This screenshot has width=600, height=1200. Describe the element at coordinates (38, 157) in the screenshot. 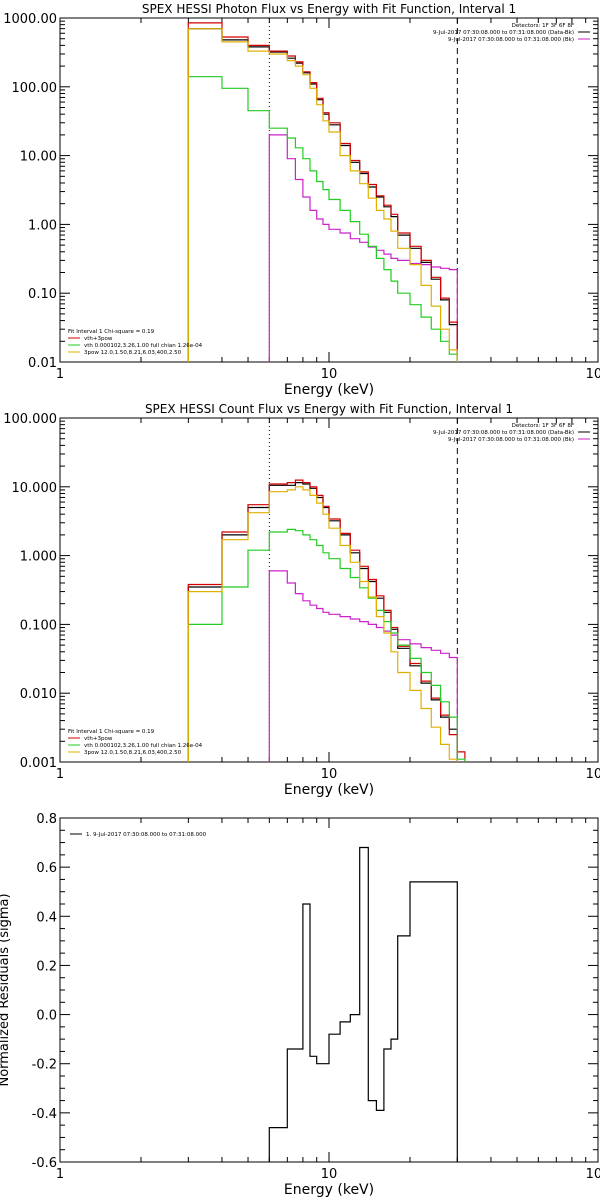

I see `y-tick-label: 10.00` at that location.